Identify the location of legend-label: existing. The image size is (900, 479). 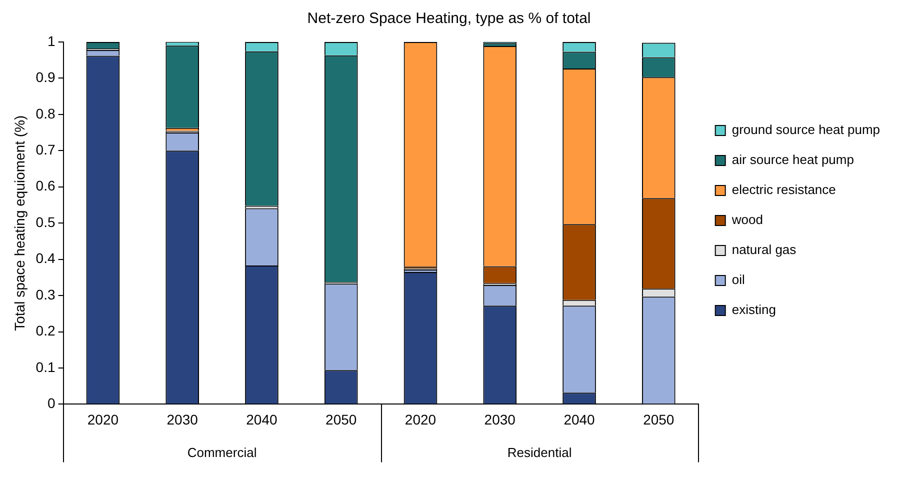
(754, 310).